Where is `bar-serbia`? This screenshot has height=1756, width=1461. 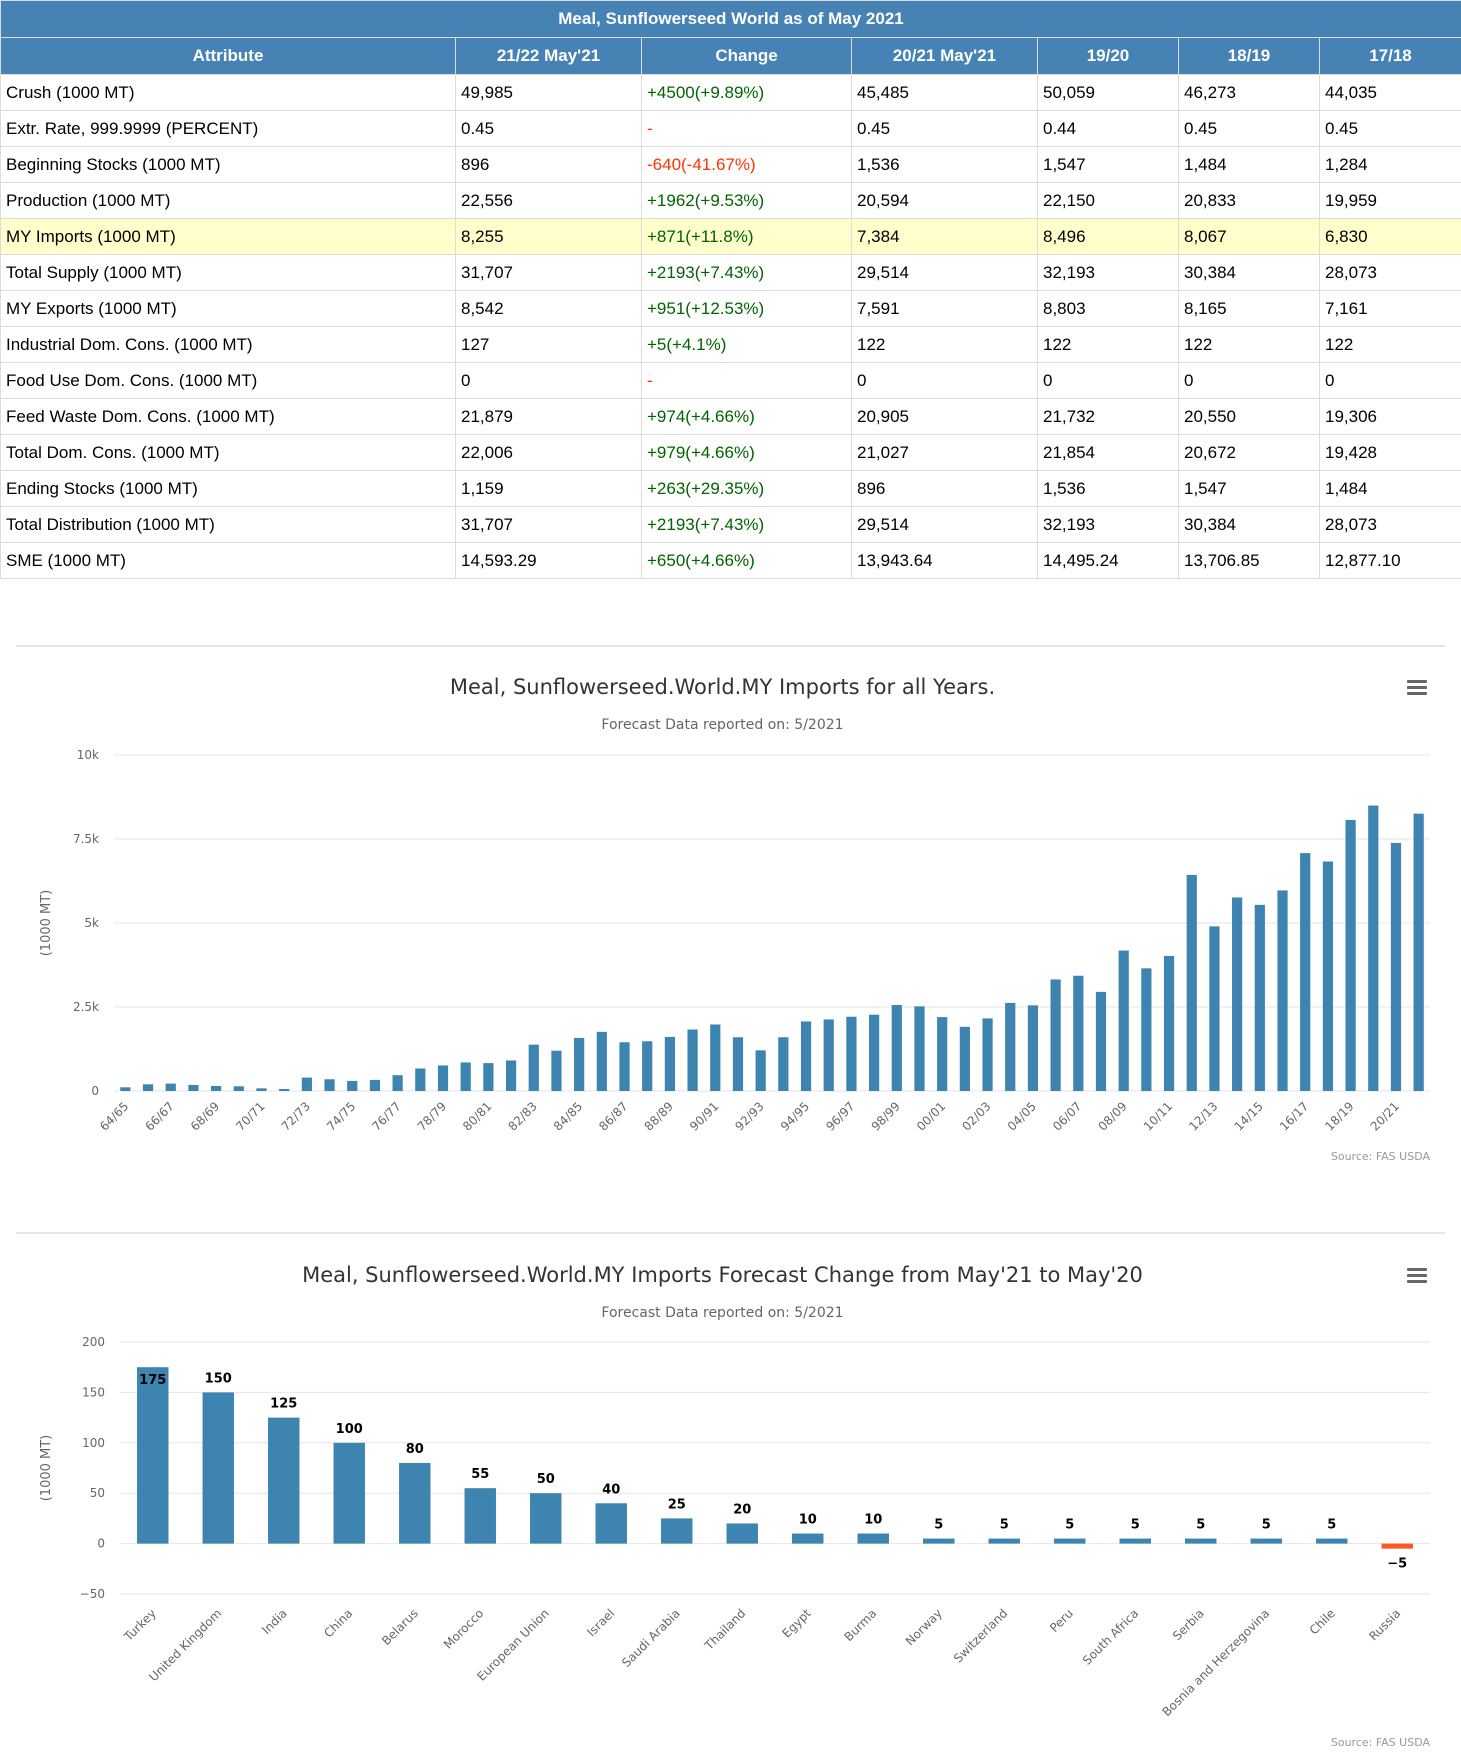
bar-serbia is located at coordinates (1201, 1541).